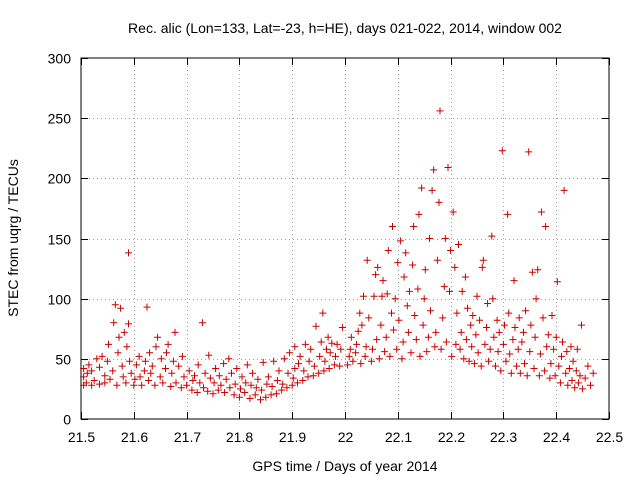 Image resolution: width=640 pixels, height=480 pixels. I want to click on y-tick-label: 50, so click(63, 360).